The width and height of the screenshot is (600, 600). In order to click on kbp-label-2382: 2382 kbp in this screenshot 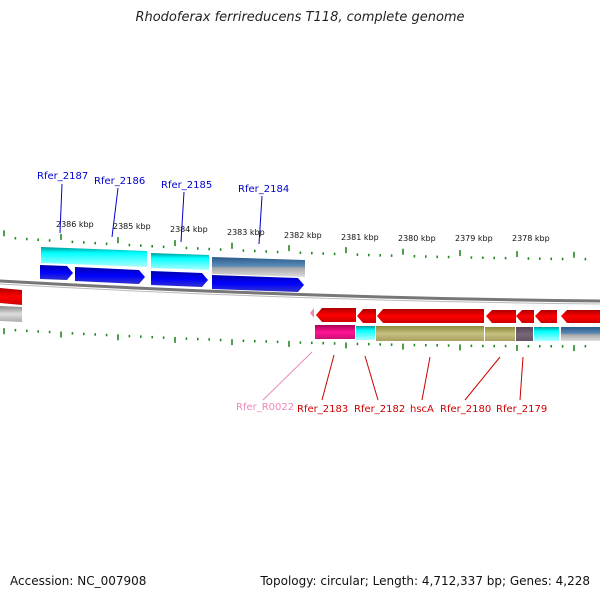, I will do `click(303, 235)`.